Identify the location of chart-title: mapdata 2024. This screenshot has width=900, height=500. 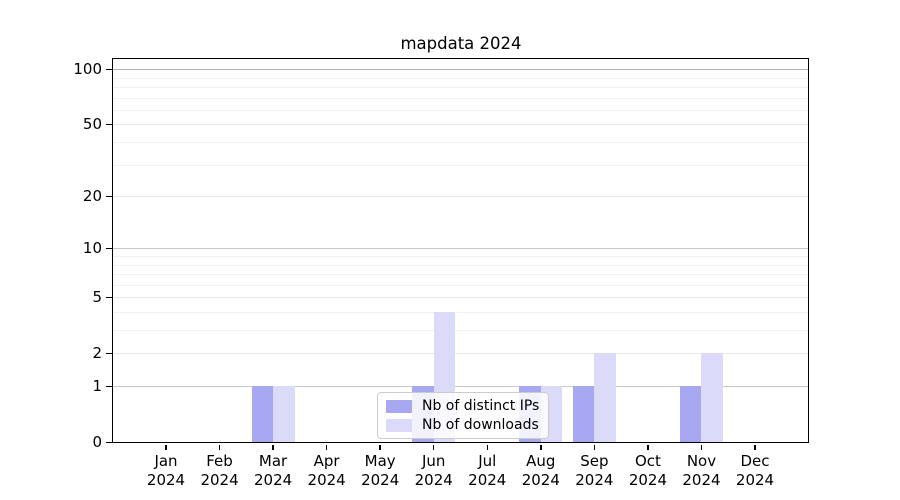
(461, 43).